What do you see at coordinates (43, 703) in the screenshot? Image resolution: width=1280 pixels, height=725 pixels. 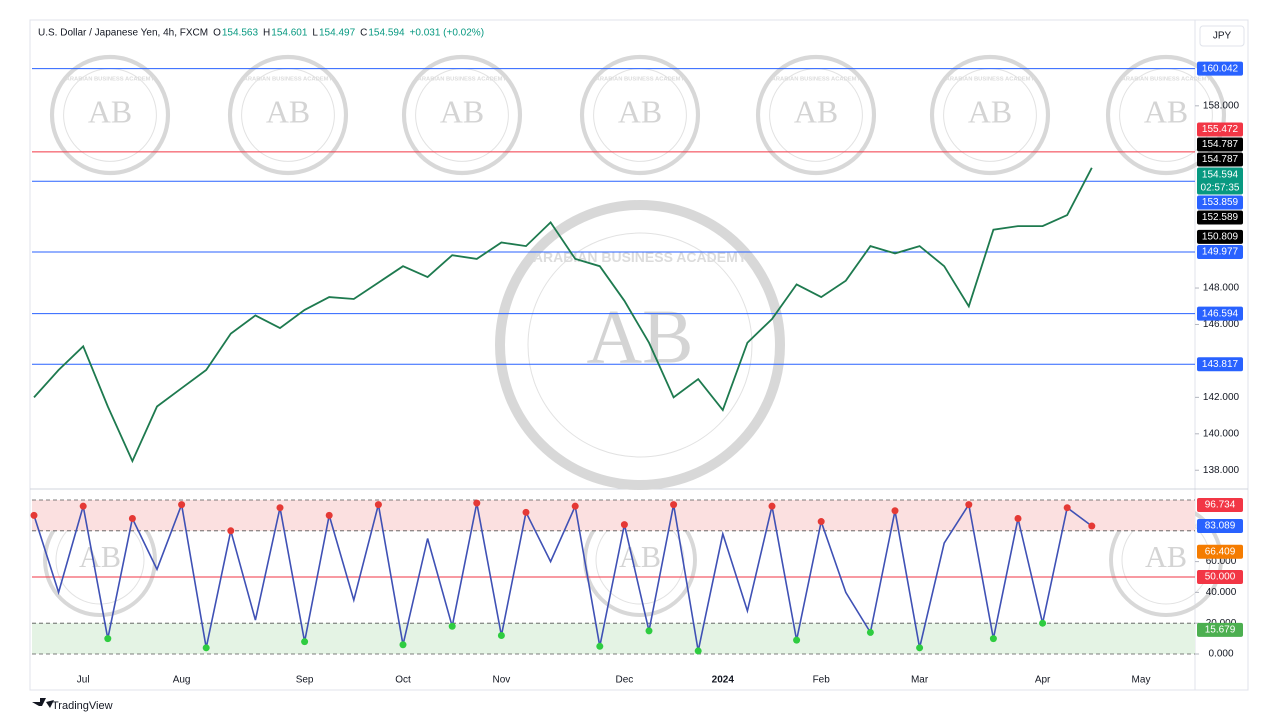 I see `brand-logo` at bounding box center [43, 703].